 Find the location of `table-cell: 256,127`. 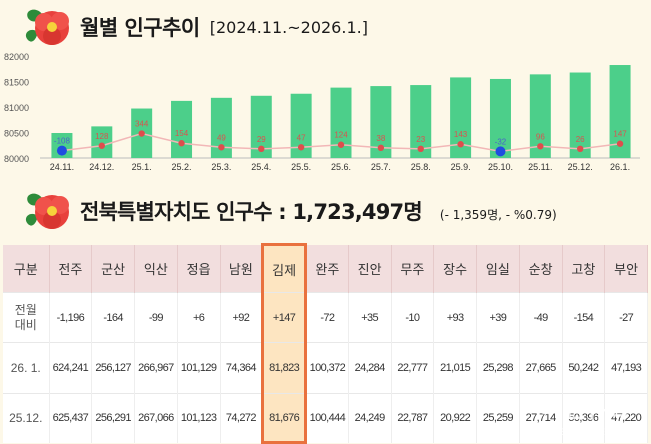

table-cell: 256,127 is located at coordinates (113, 368).